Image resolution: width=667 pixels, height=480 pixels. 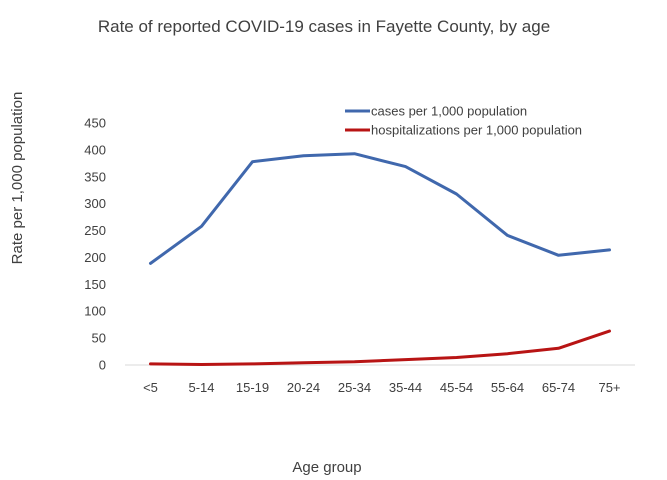 I want to click on y-tick-label: 150, so click(x=95, y=284).